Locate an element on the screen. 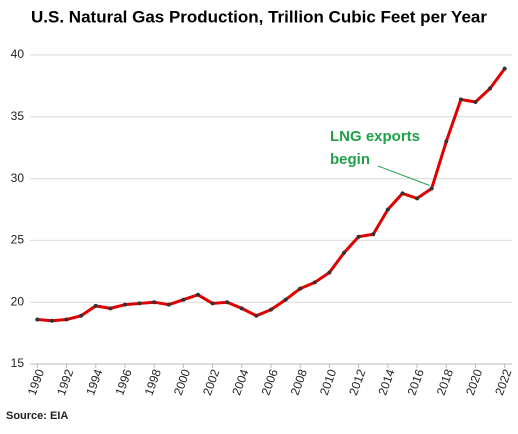 The height and width of the screenshot is (434, 518). y-tick-label: 30 is located at coordinates (18, 178).